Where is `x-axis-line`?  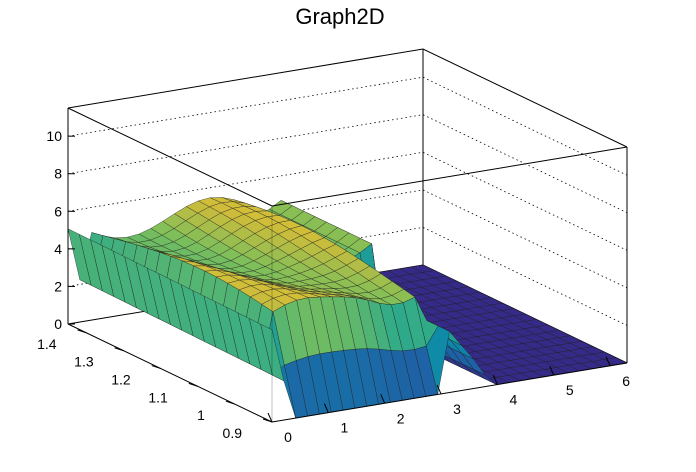 x-axis-line is located at coordinates (449, 392).